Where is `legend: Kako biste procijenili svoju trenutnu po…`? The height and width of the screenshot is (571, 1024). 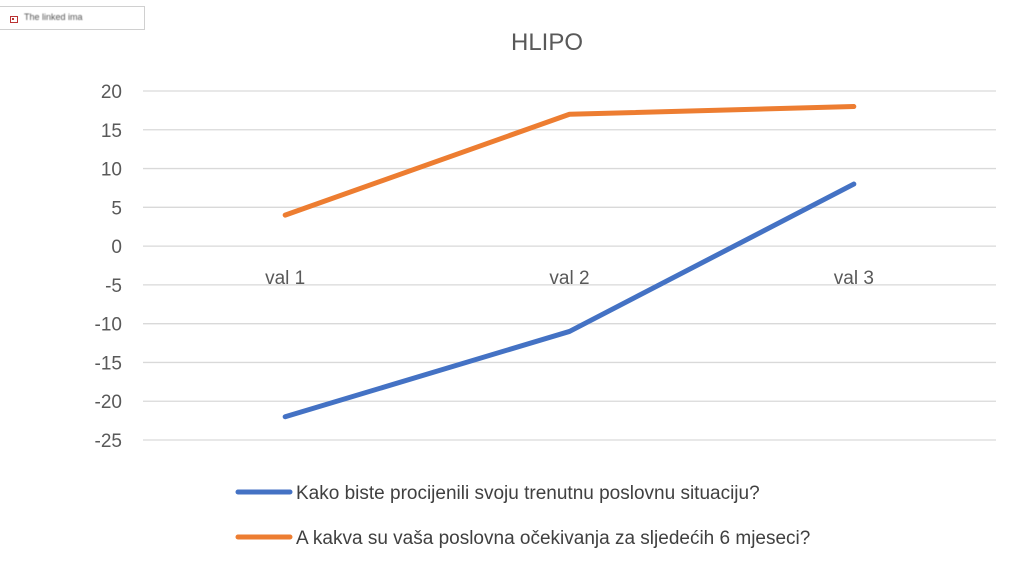 legend: Kako biste procijenili svoju trenutnu po… is located at coordinates (522, 516).